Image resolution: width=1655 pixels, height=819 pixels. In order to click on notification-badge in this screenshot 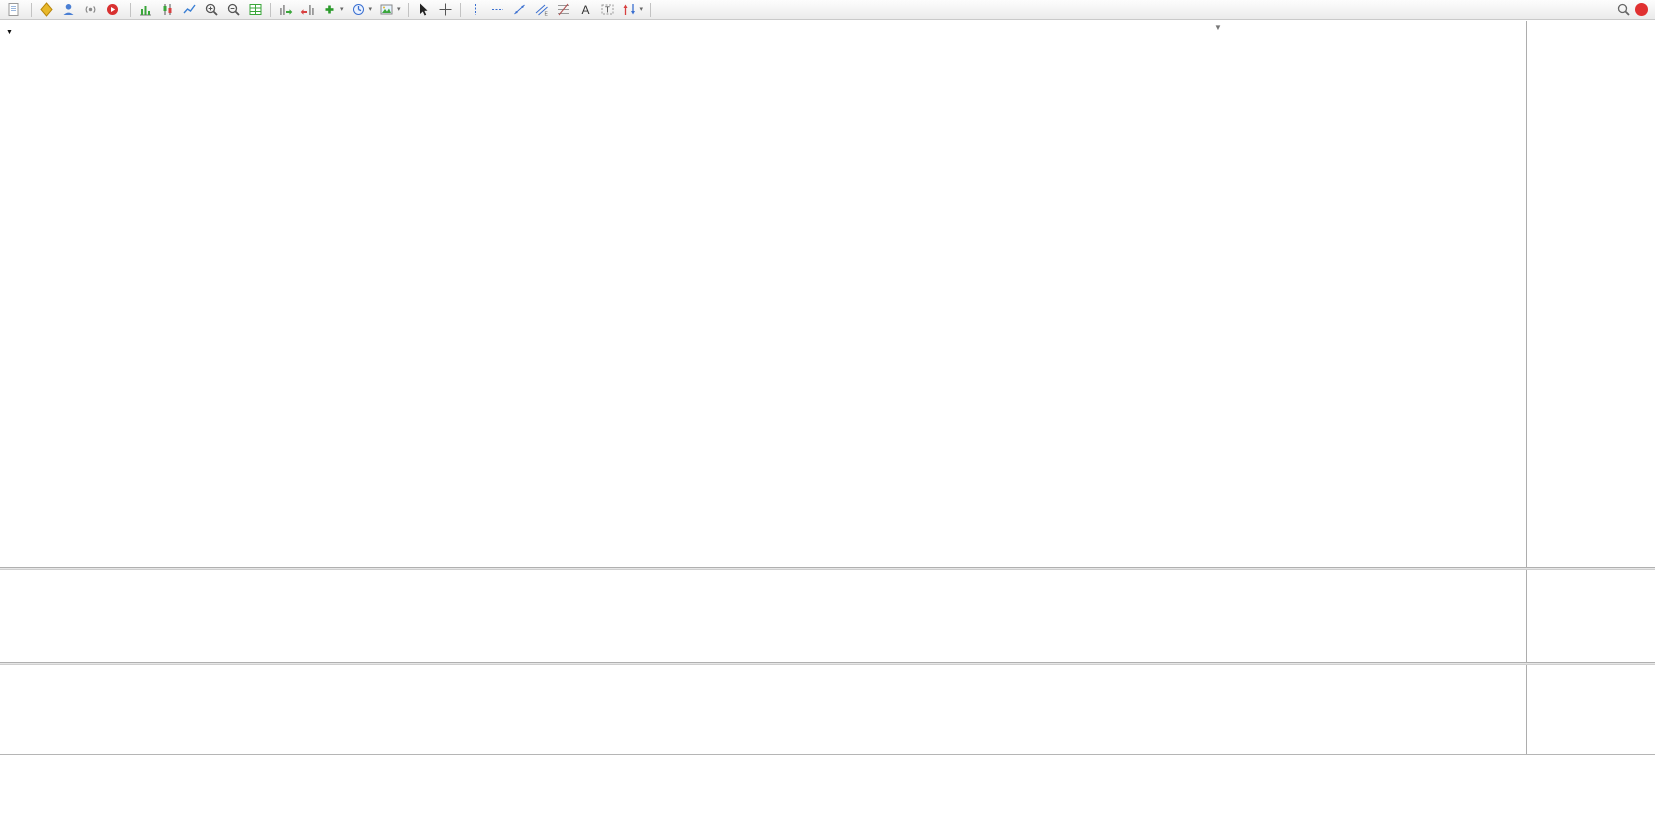, I will do `click(1641, 9)`.